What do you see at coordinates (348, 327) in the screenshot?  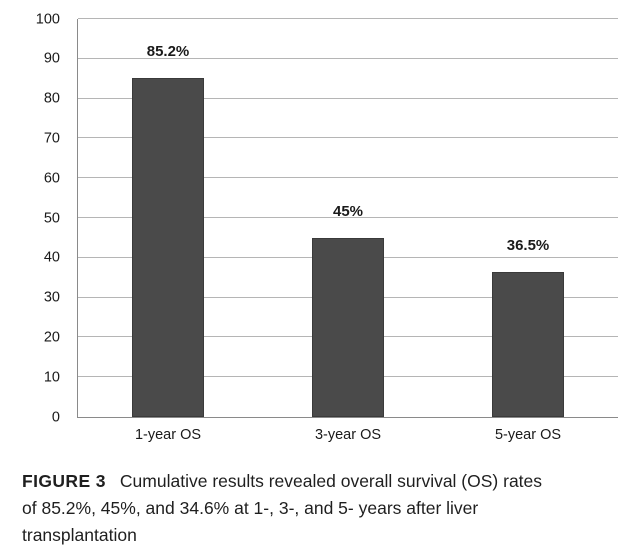 I see `bar-3-year-os` at bounding box center [348, 327].